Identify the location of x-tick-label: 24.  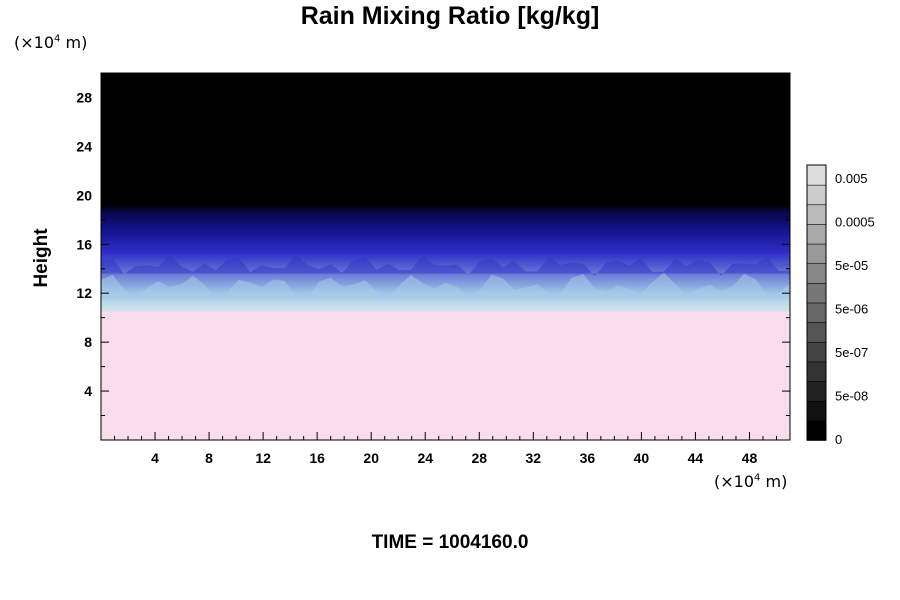
(425, 458).